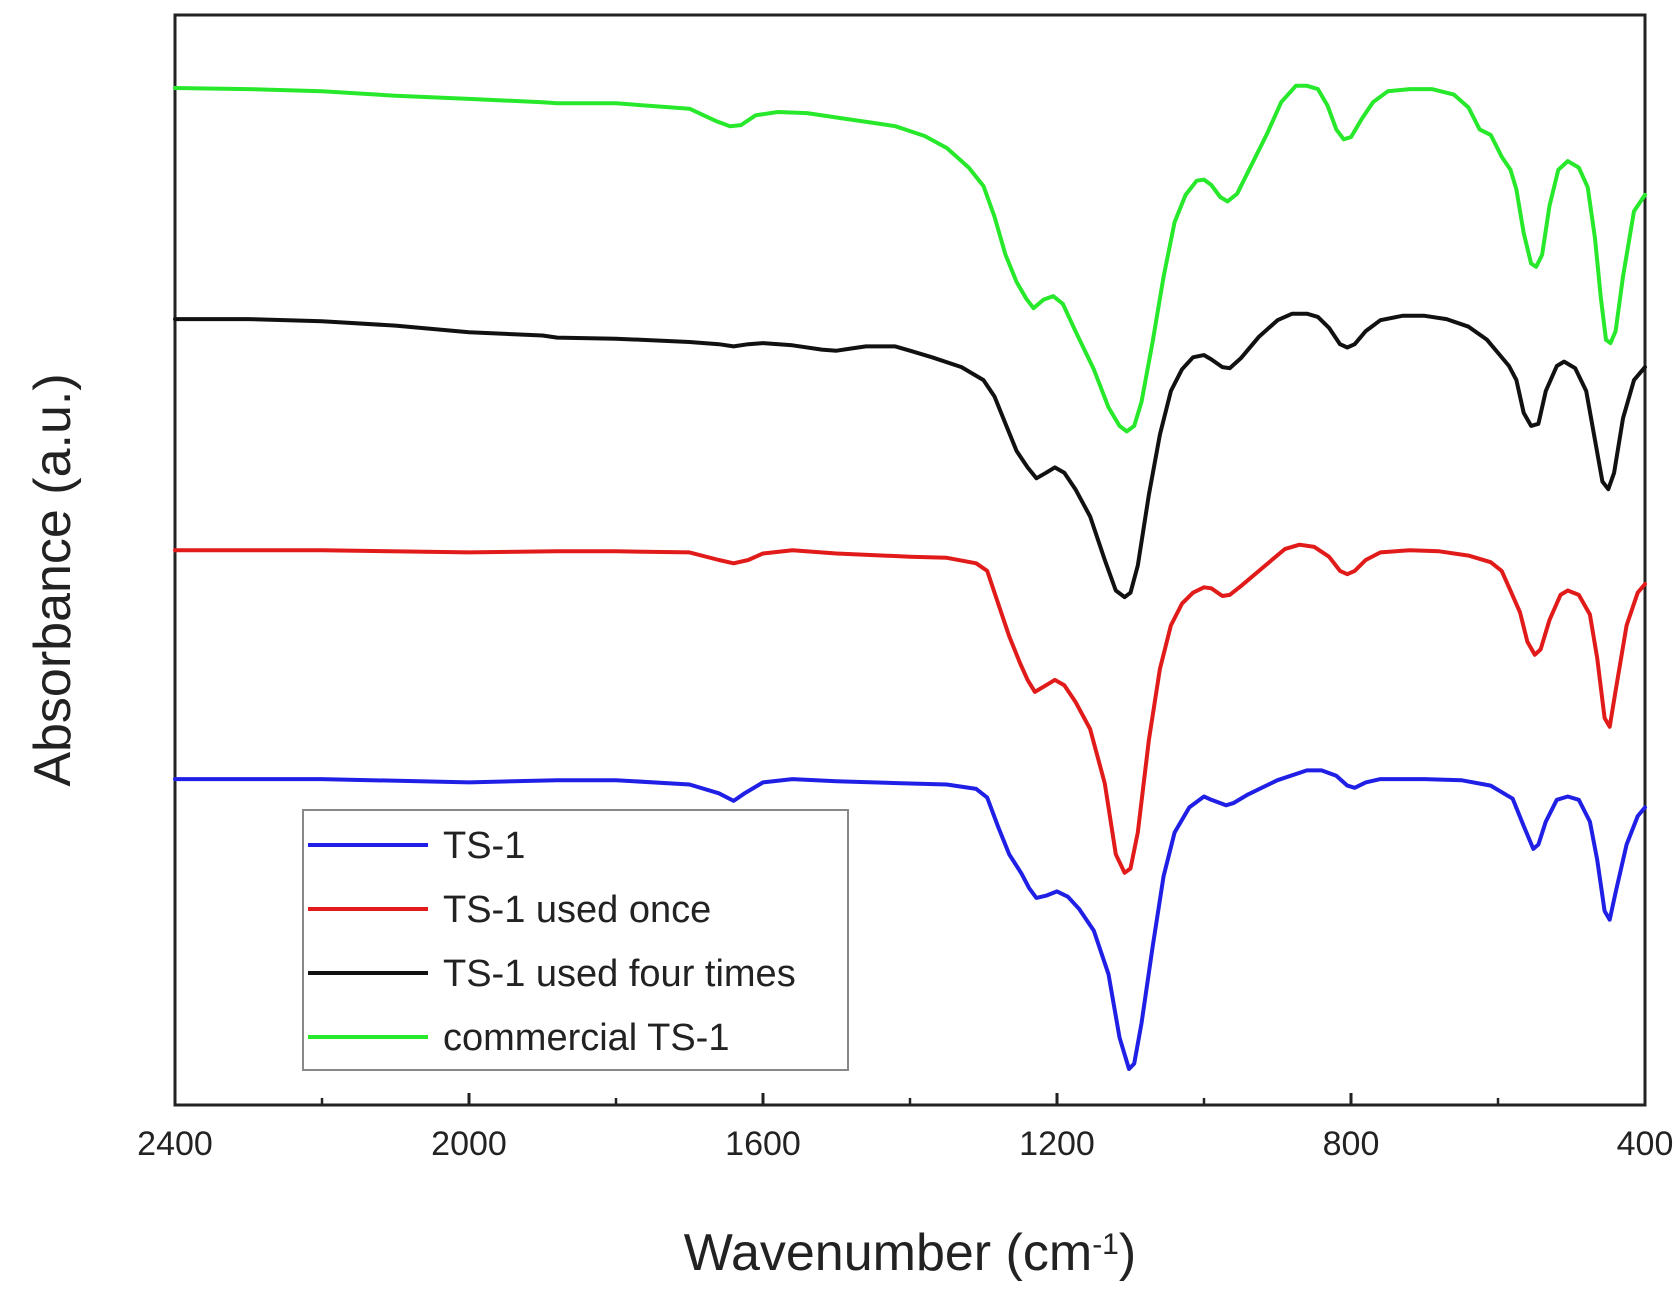  Describe the element at coordinates (1127, 1253) in the screenshot. I see `x-axis-label-close: )` at that location.